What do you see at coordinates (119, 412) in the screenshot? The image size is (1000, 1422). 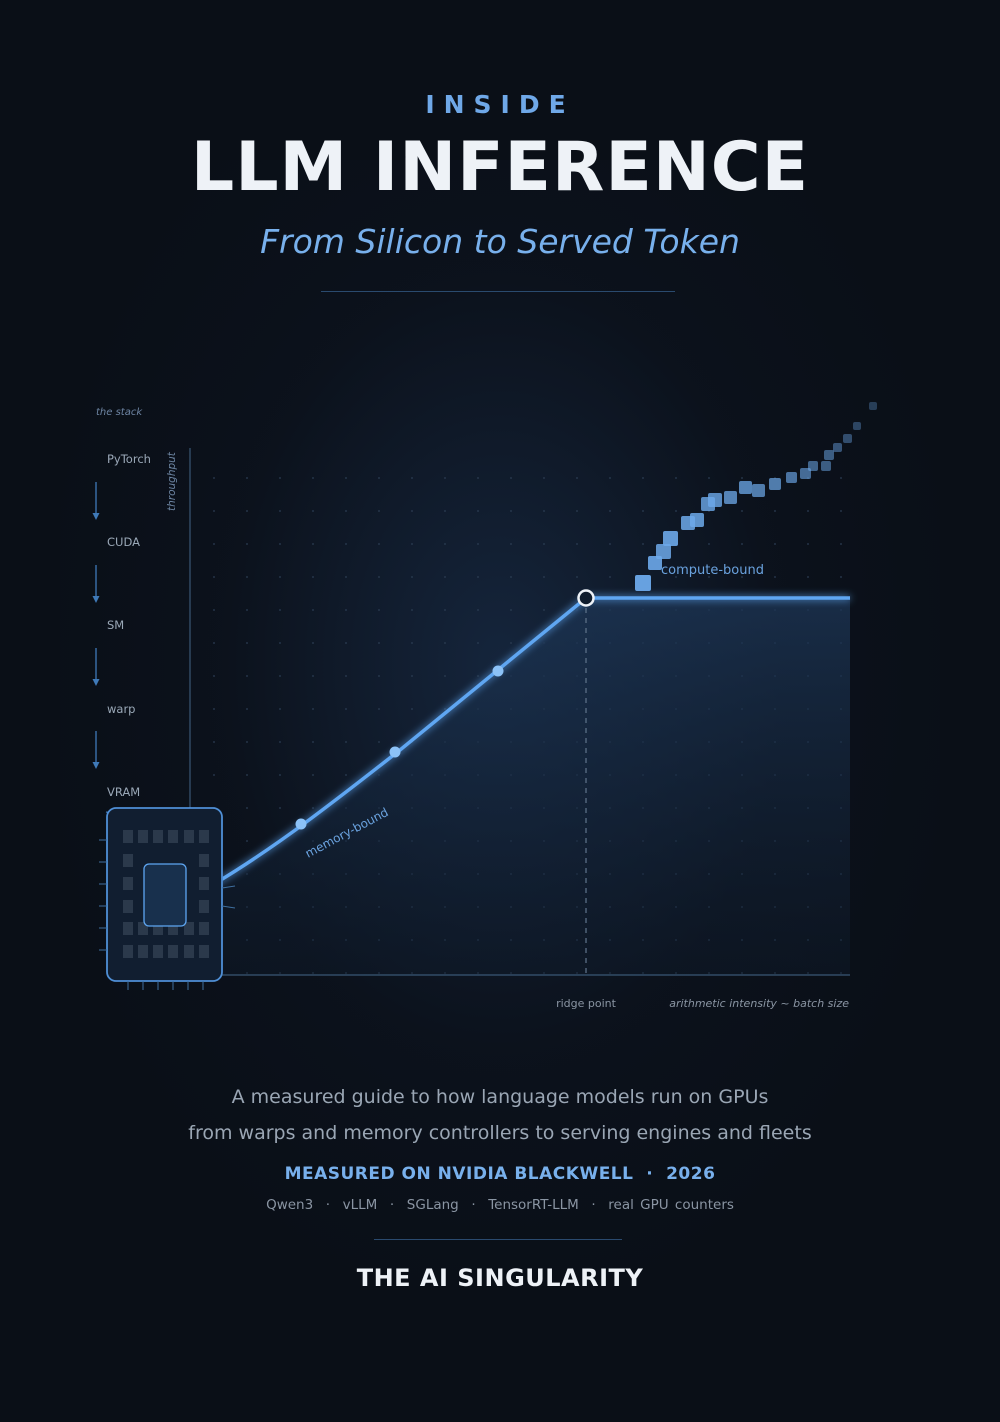 I see `stack-heading: the stack` at bounding box center [119, 412].